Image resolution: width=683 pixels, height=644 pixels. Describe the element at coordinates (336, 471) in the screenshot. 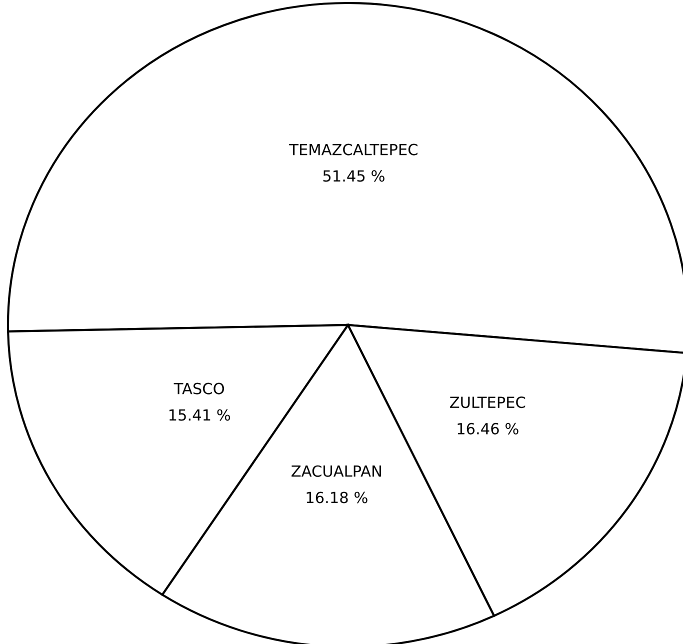

I see `slice-label: ZACUALPAN` at that location.